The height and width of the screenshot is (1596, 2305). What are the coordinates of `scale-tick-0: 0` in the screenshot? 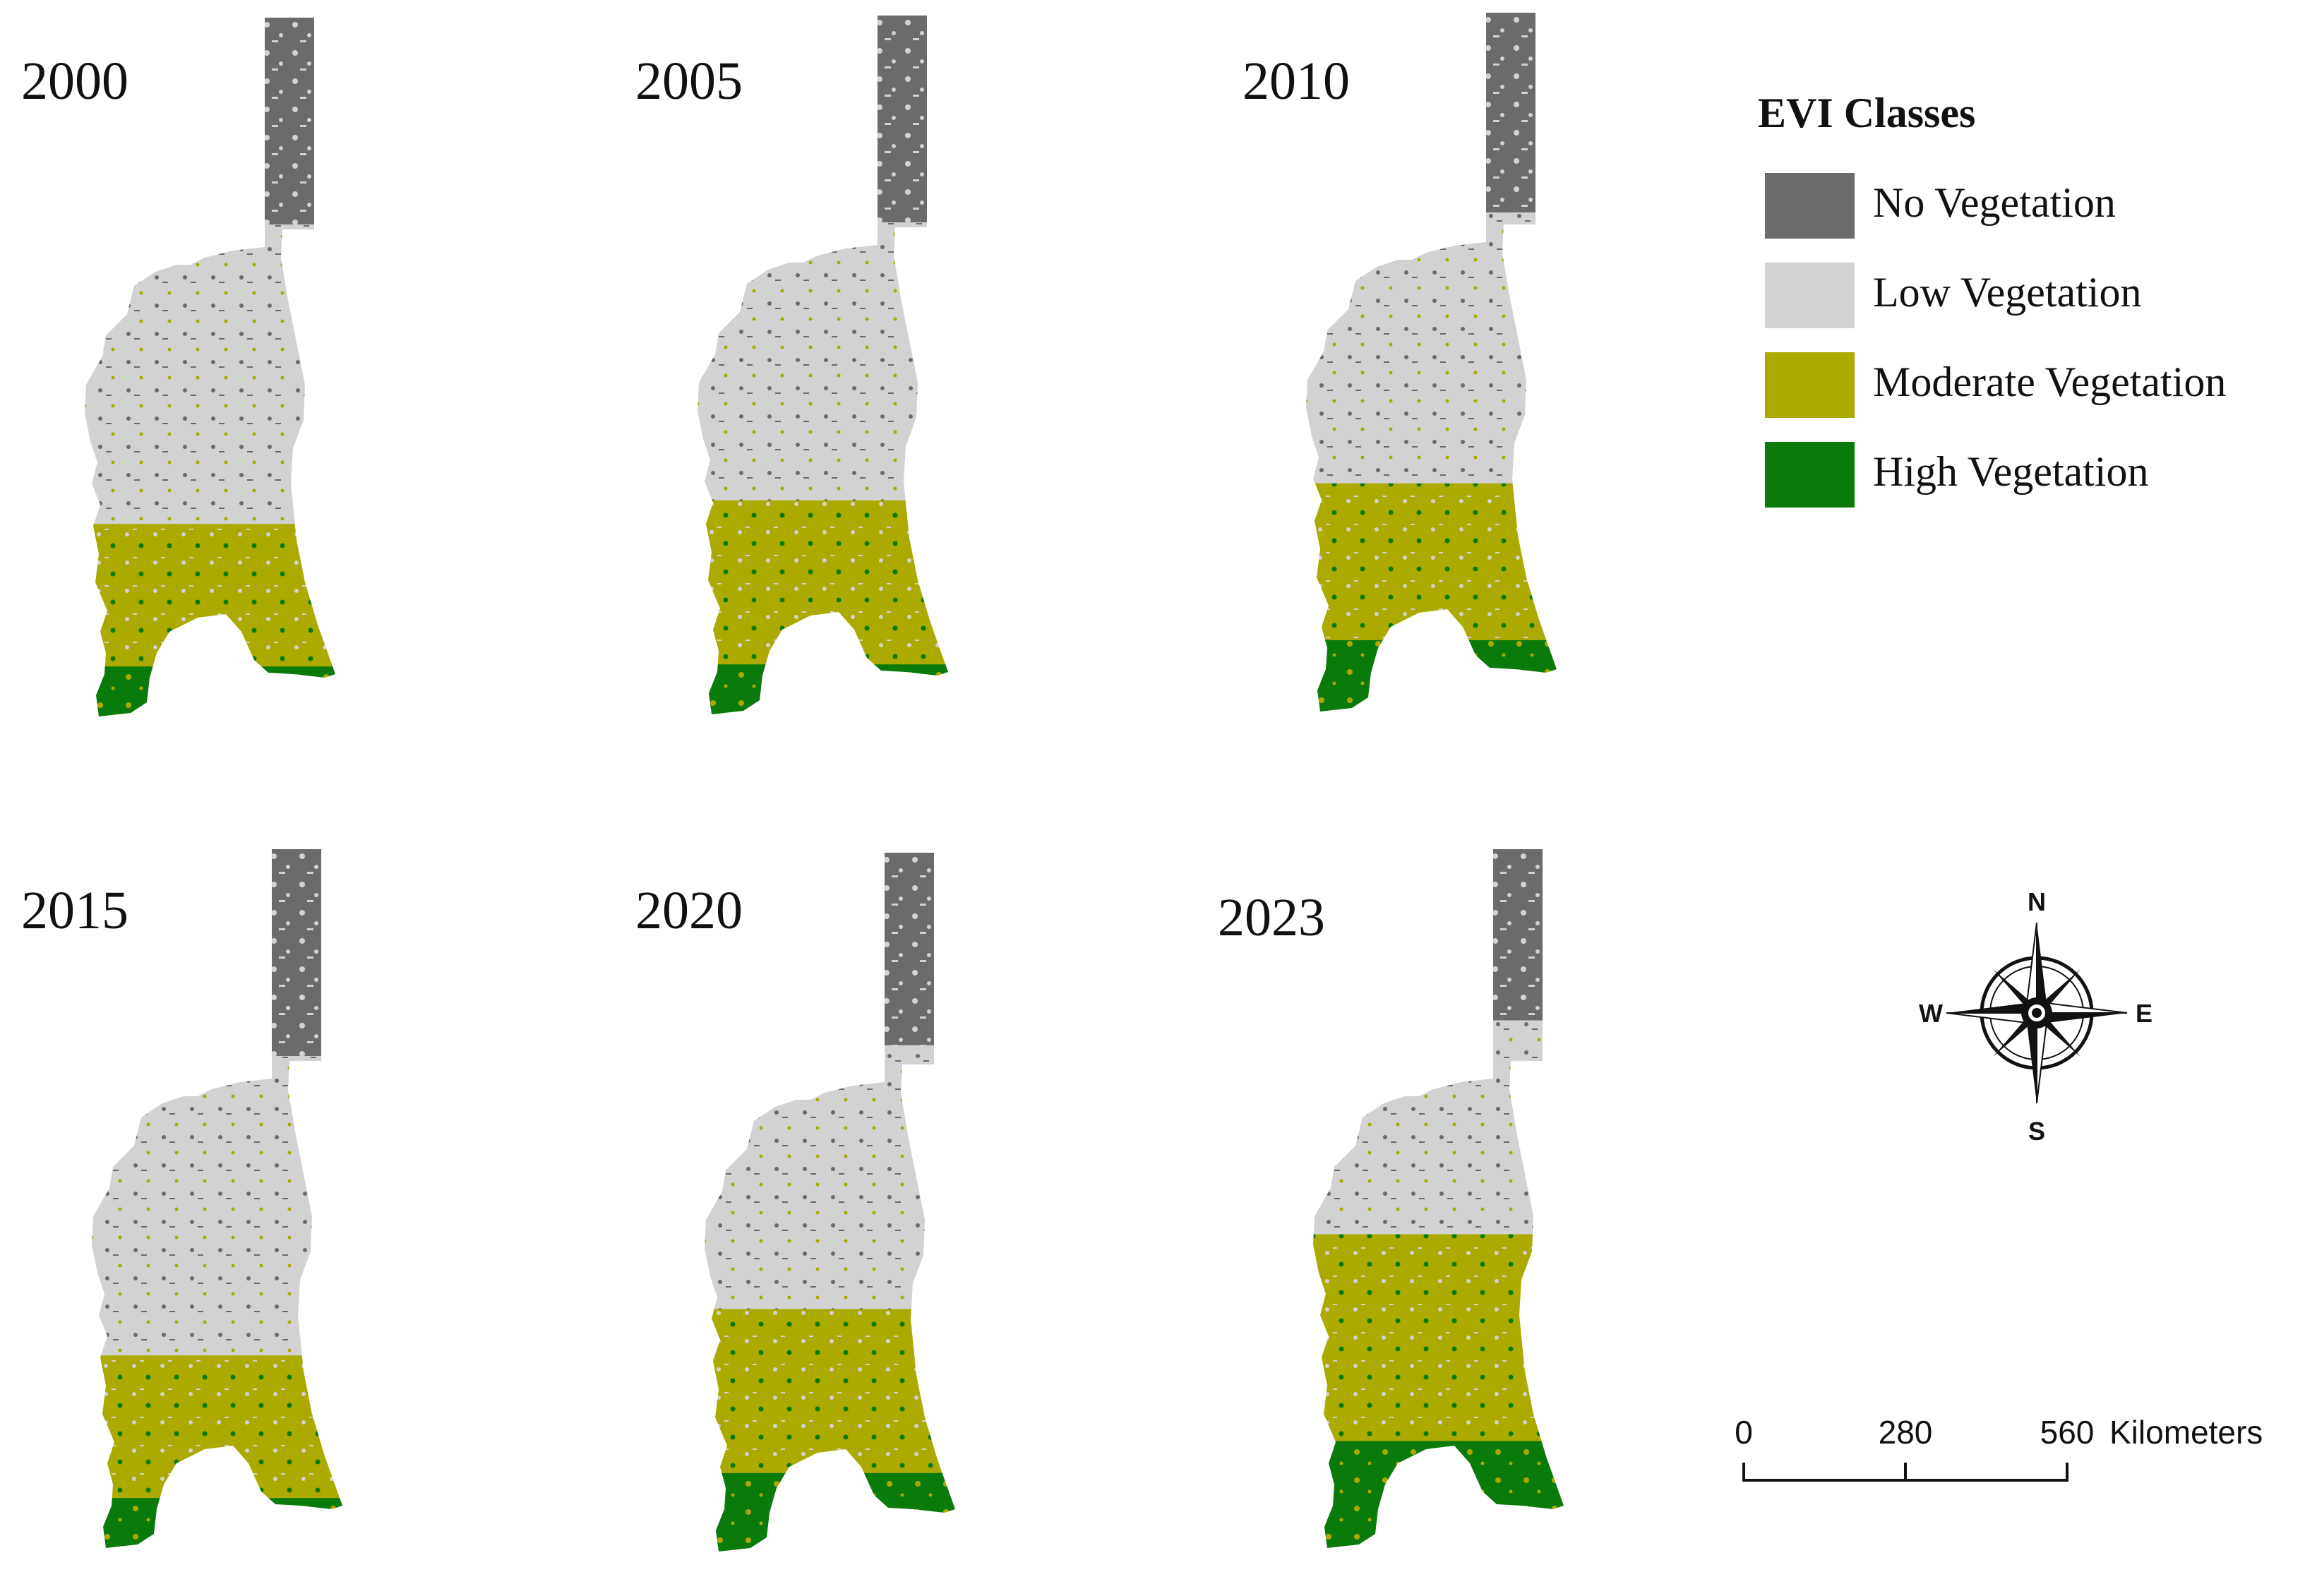 It's located at (1744, 1432).